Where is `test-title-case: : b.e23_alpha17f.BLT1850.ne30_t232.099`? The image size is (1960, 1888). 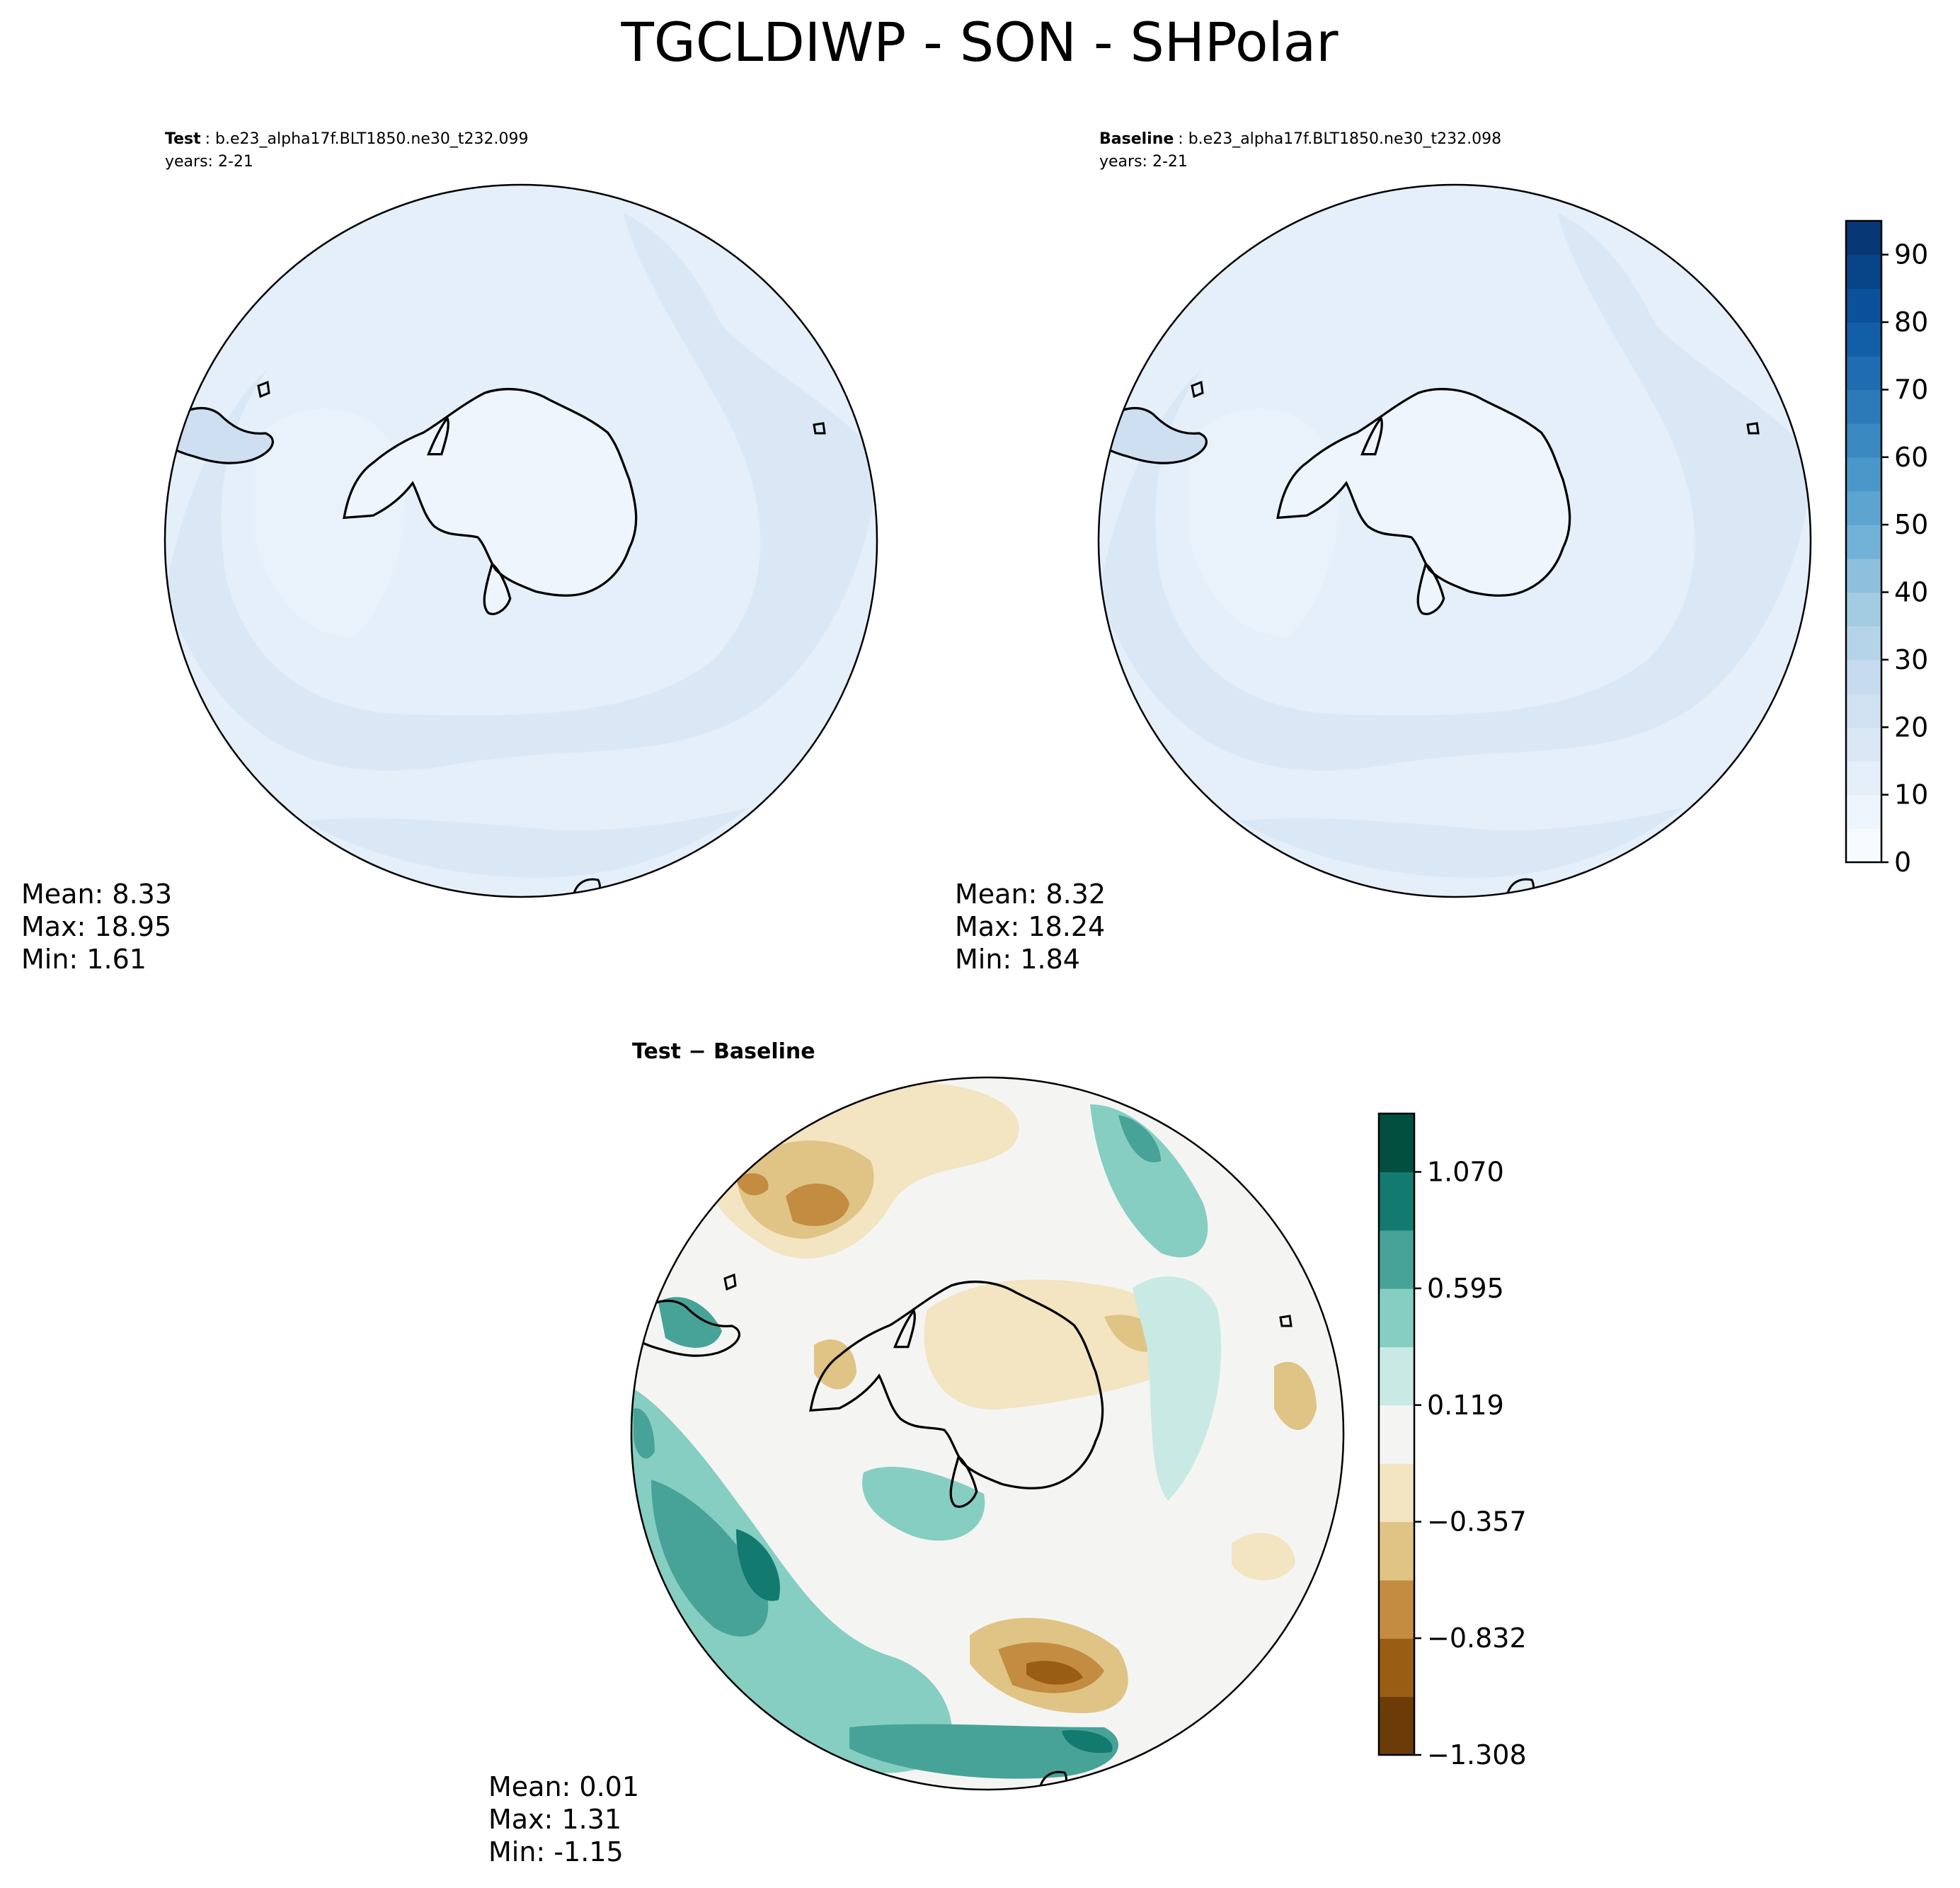 test-title-case: : b.e23_alpha17f.BLT1850.ne30_t232.099 is located at coordinates (367, 139).